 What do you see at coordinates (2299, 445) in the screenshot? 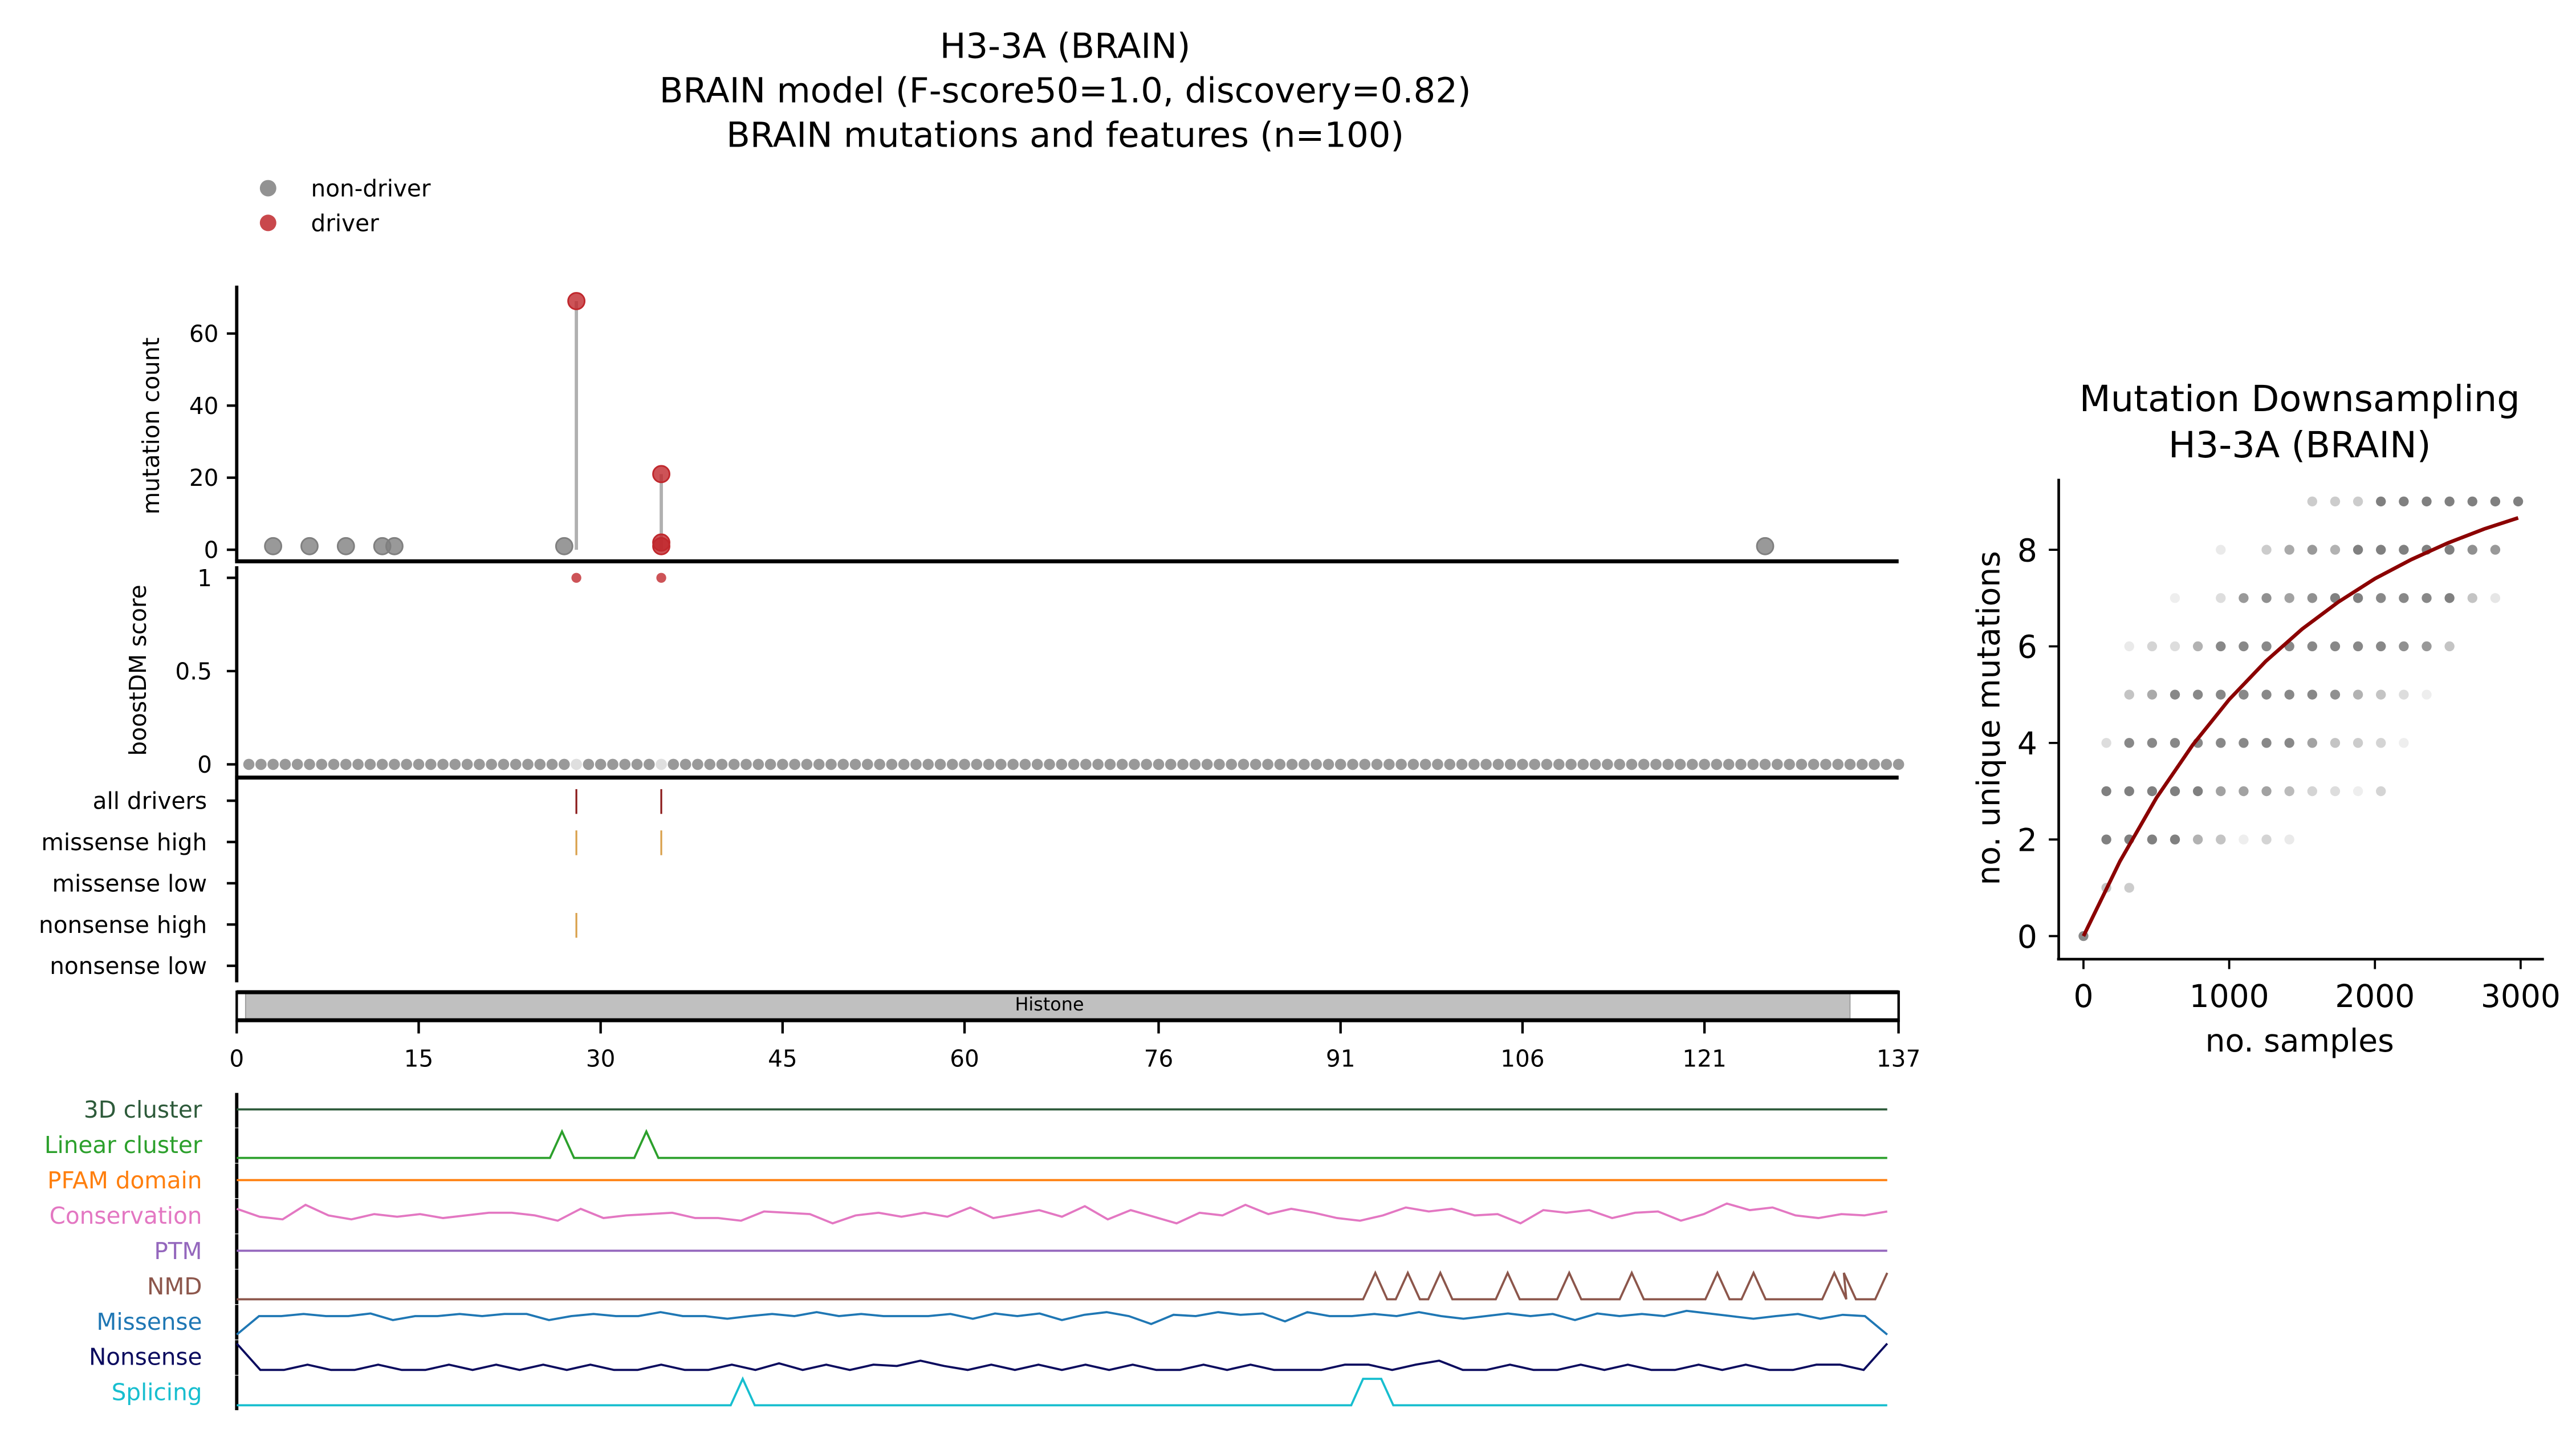
I see `downsampling-title-line-2: H3-3A (BRAIN)` at bounding box center [2299, 445].